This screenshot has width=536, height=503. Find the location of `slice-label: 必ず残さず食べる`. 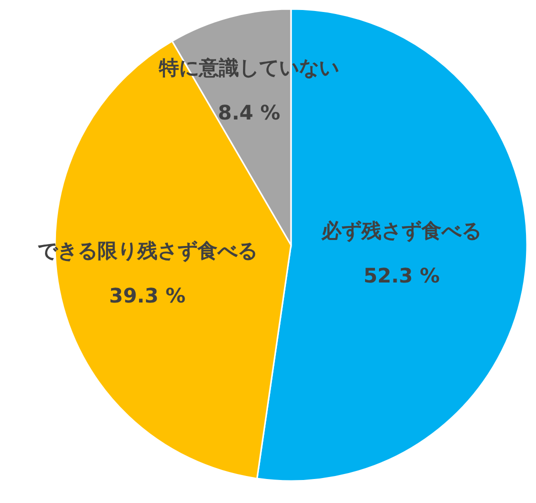

slice-label: 必ず残さず食べる is located at coordinates (401, 230).